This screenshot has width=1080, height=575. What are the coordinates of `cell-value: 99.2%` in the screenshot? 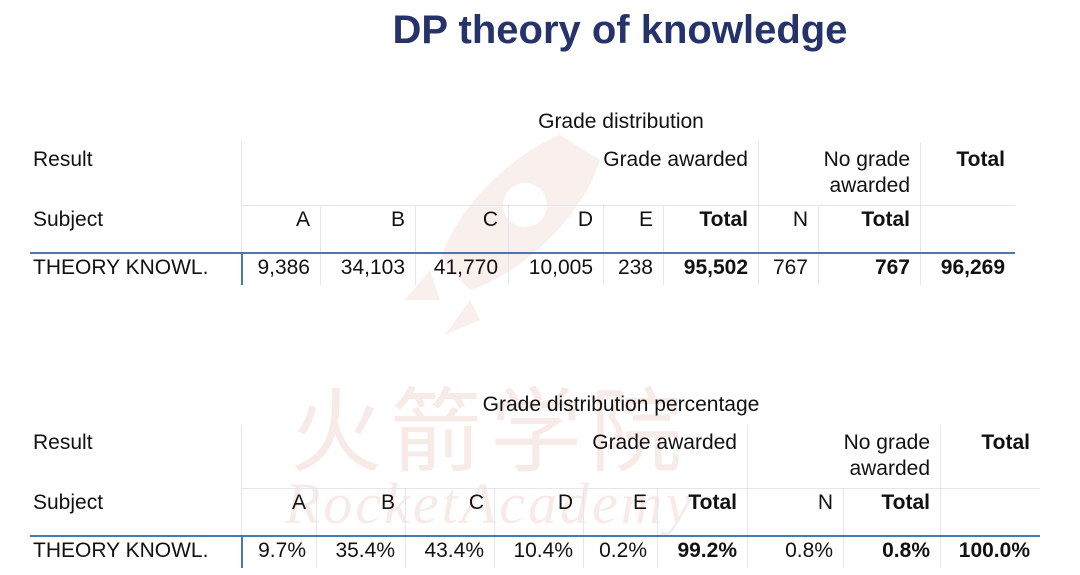 It's located at (707, 550).